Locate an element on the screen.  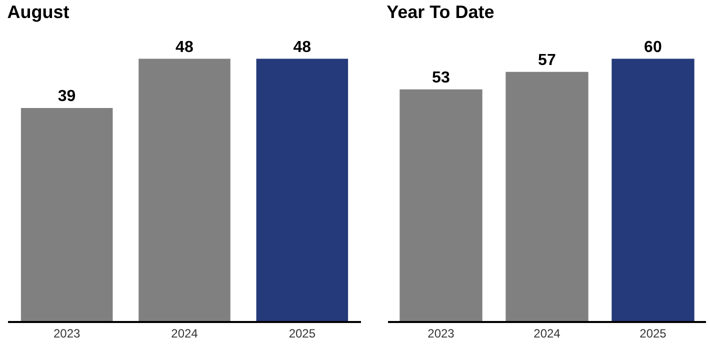
chart-title: Year To Date is located at coordinates (440, 12).